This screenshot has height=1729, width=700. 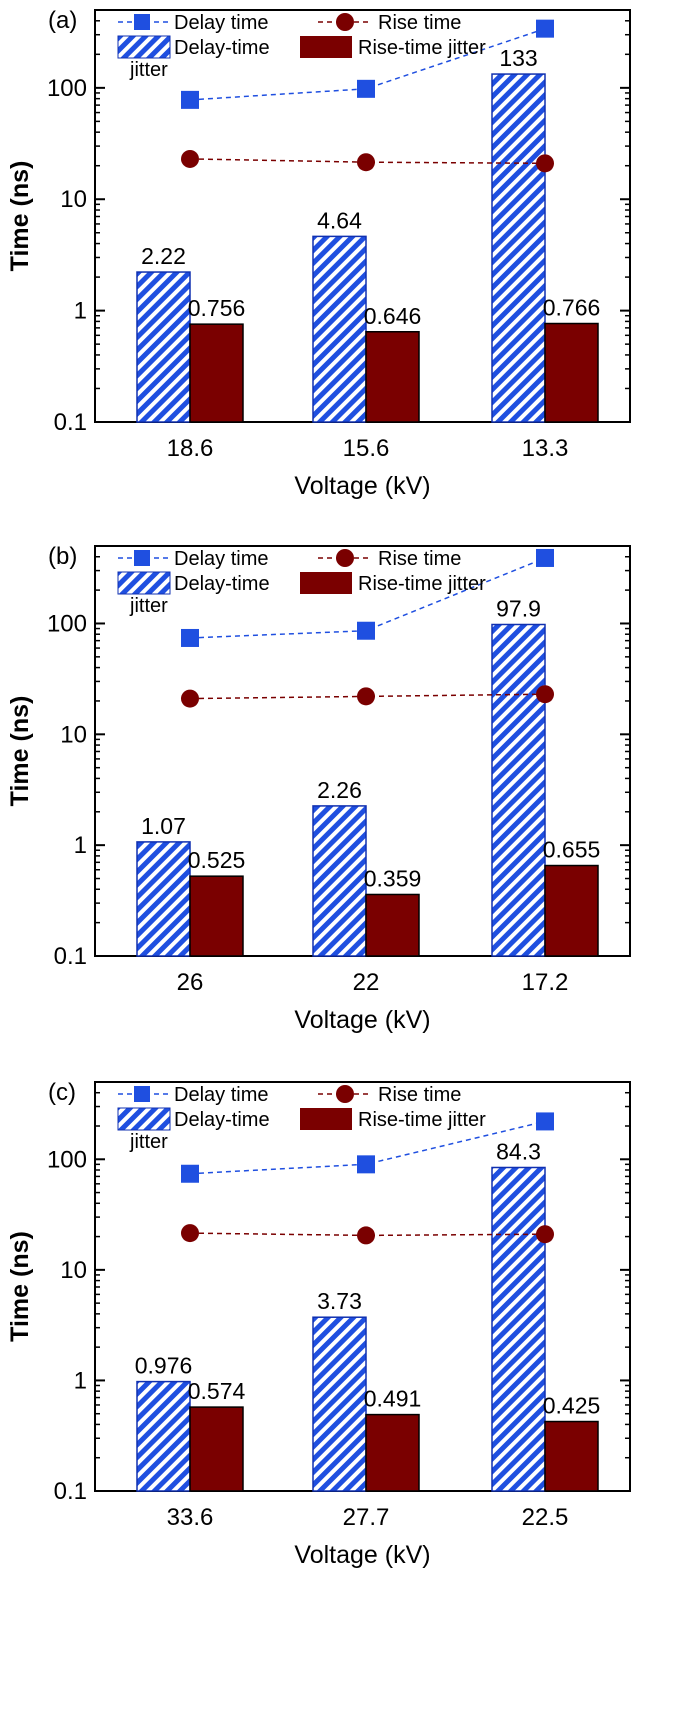 I want to click on bar-label-delay-jitter: 3.73, so click(x=339, y=1301).